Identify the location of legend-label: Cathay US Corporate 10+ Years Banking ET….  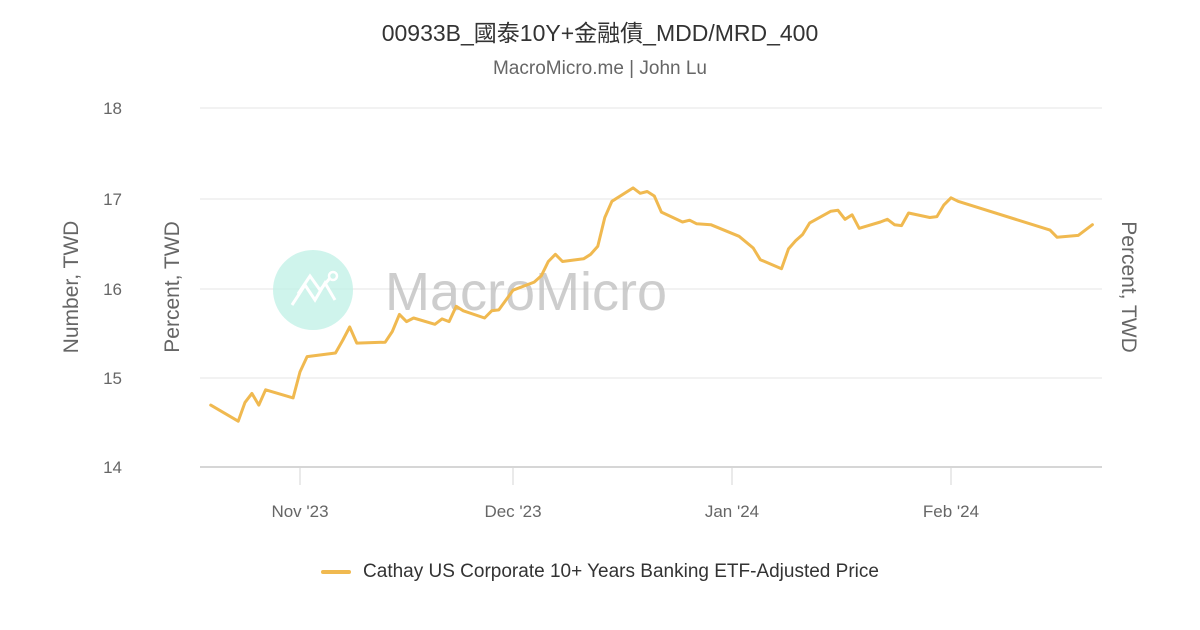
(621, 571).